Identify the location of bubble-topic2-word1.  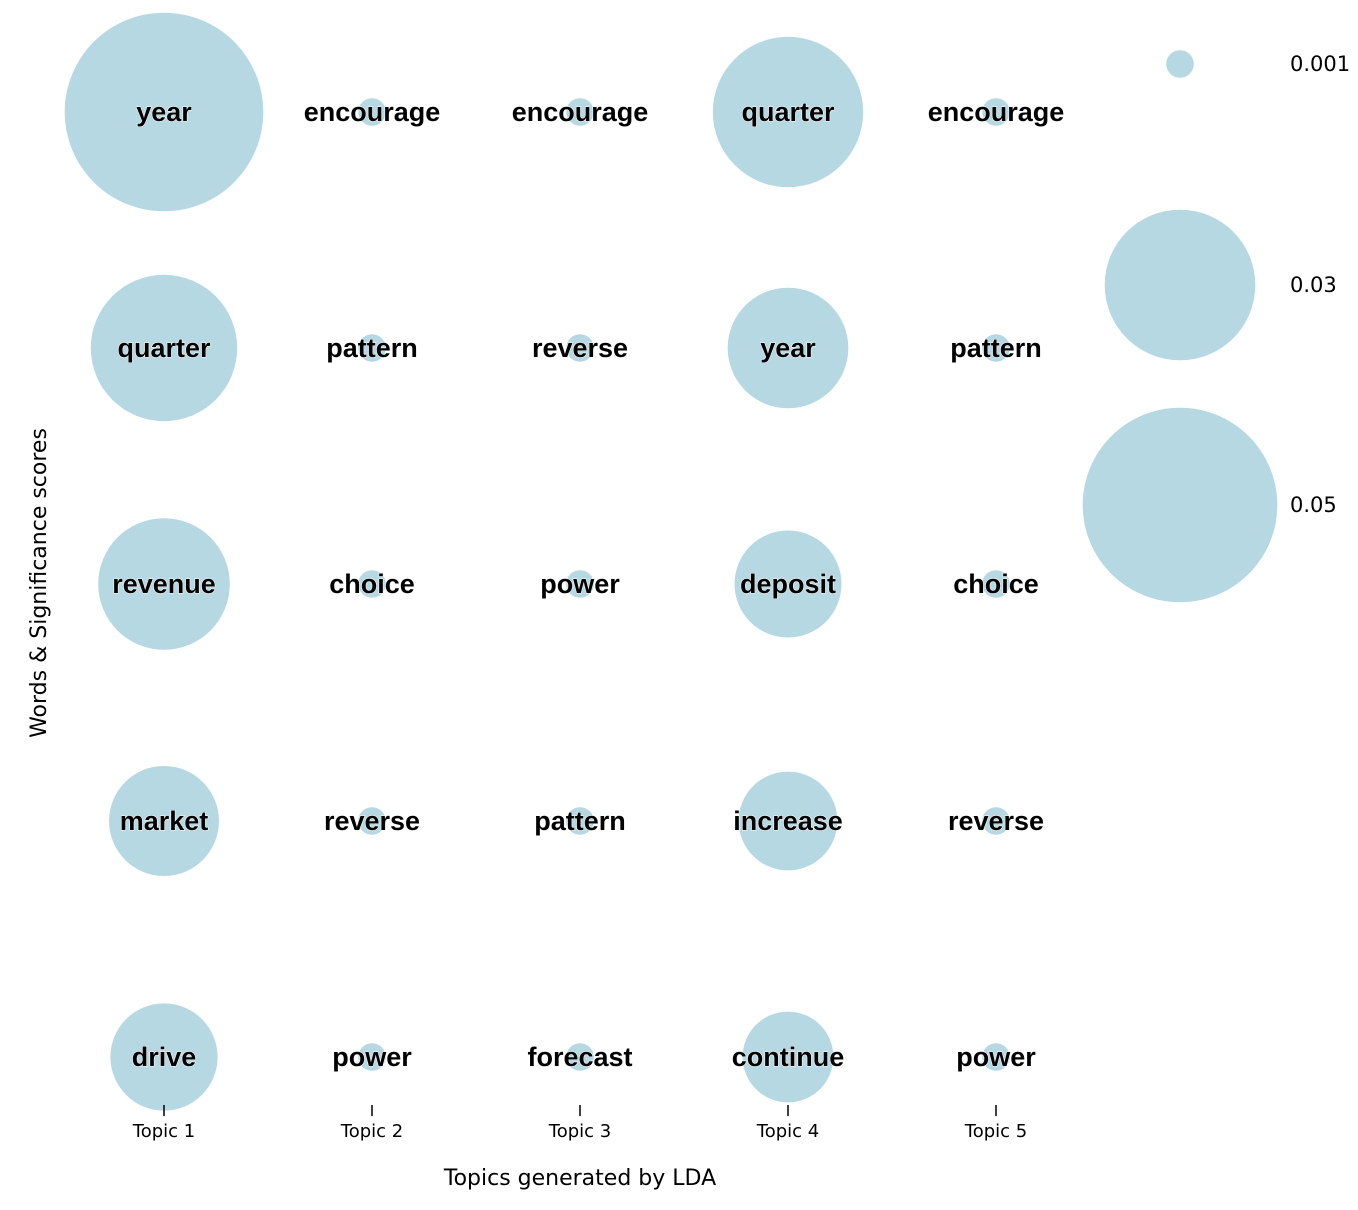
(372, 112).